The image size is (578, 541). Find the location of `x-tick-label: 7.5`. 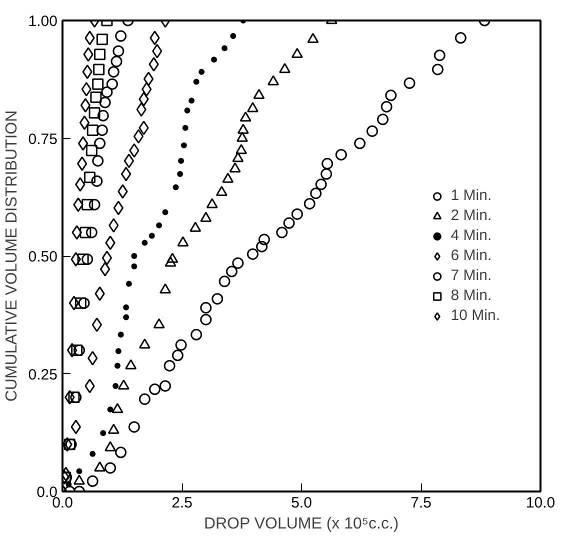

x-tick-label: 7.5 is located at coordinates (421, 503).